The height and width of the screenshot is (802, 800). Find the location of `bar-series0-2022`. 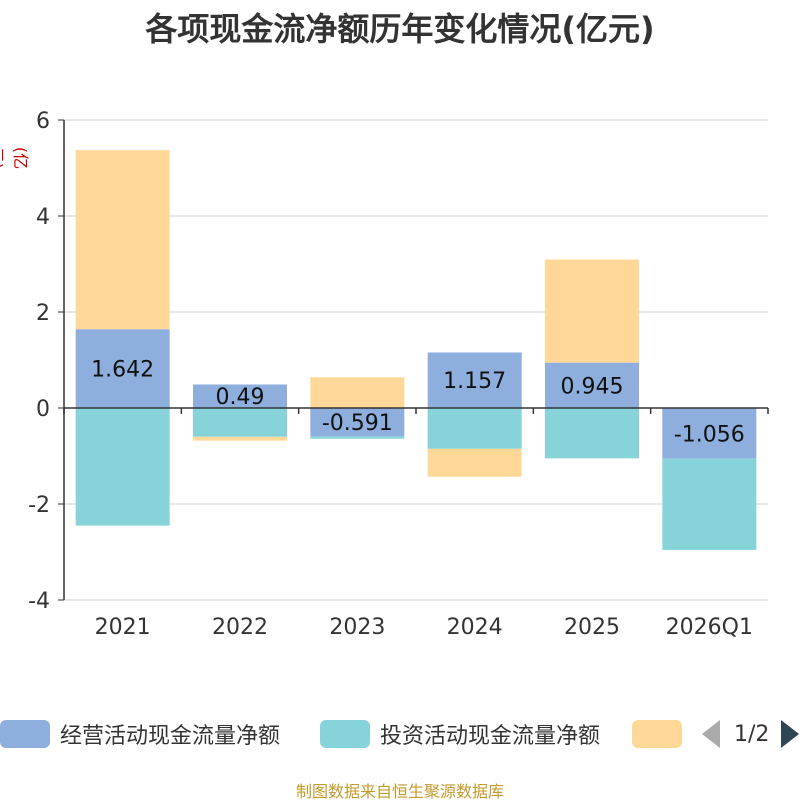

bar-series0-2022 is located at coordinates (240, 396).